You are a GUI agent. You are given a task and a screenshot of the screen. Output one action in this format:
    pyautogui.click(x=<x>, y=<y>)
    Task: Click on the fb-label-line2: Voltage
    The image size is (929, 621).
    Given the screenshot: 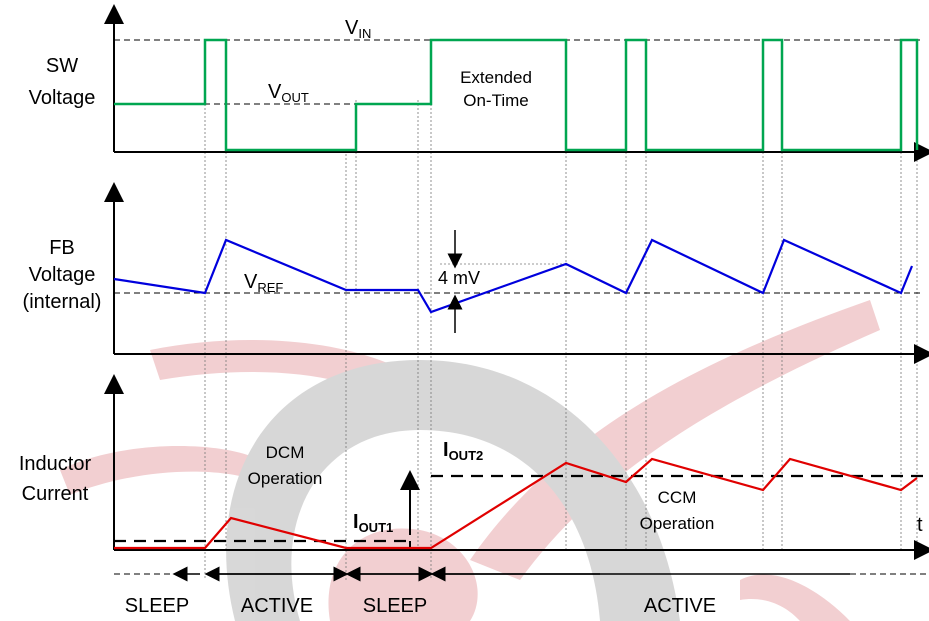 What is the action you would take?
    pyautogui.click(x=62, y=275)
    